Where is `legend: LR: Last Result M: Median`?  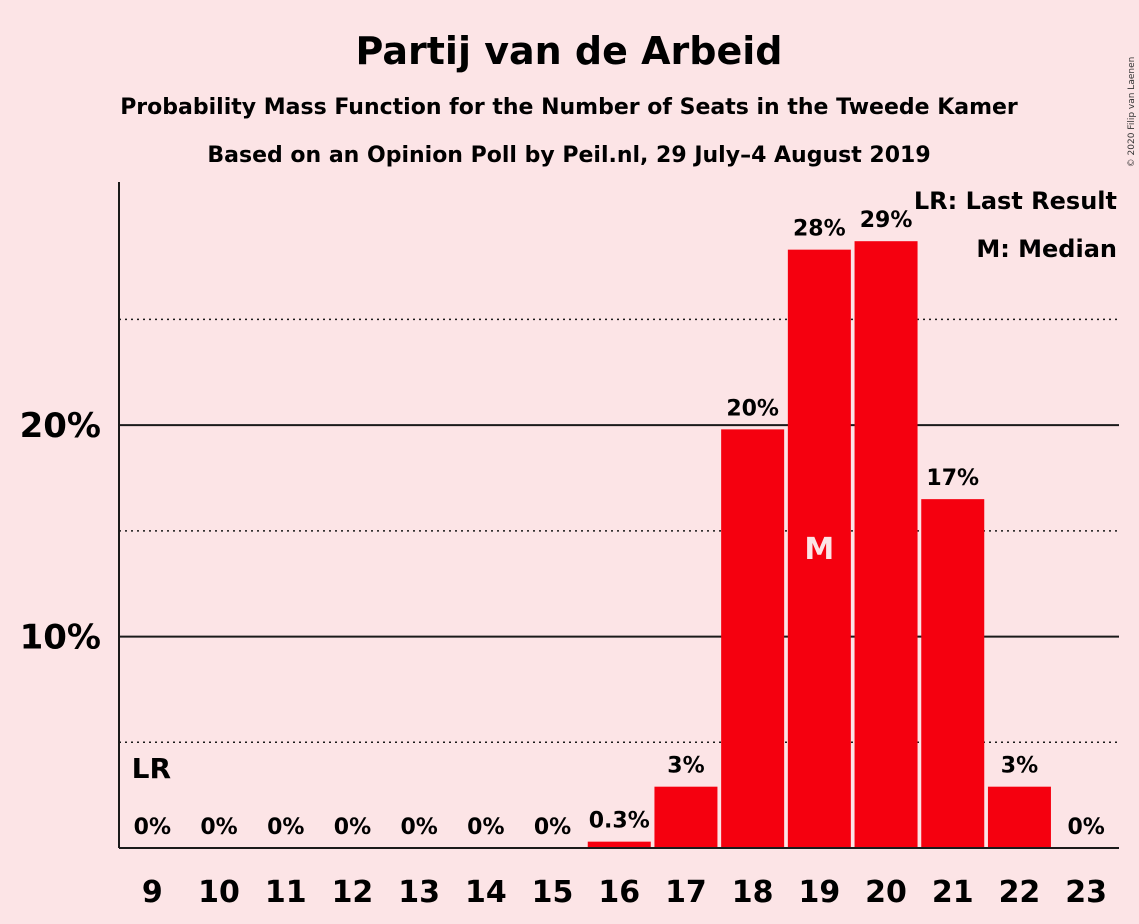 legend: LR: Last Result M: Median is located at coordinates (1015, 225).